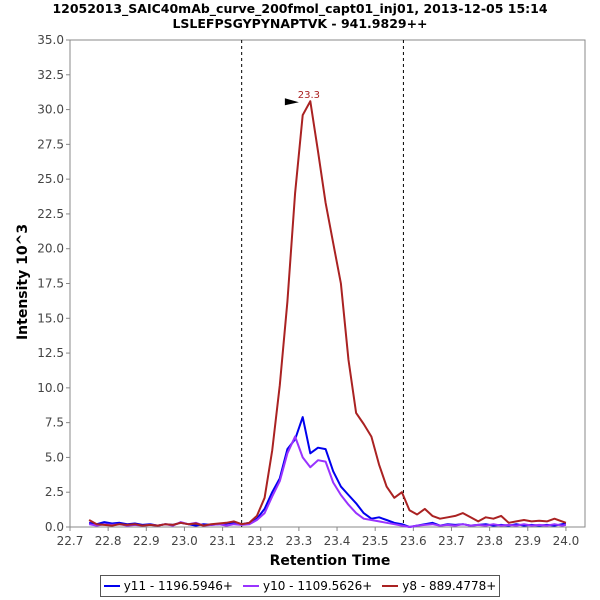 This screenshot has width=600, height=600. I want to click on legend-swatch-y8, so click(390, 586).